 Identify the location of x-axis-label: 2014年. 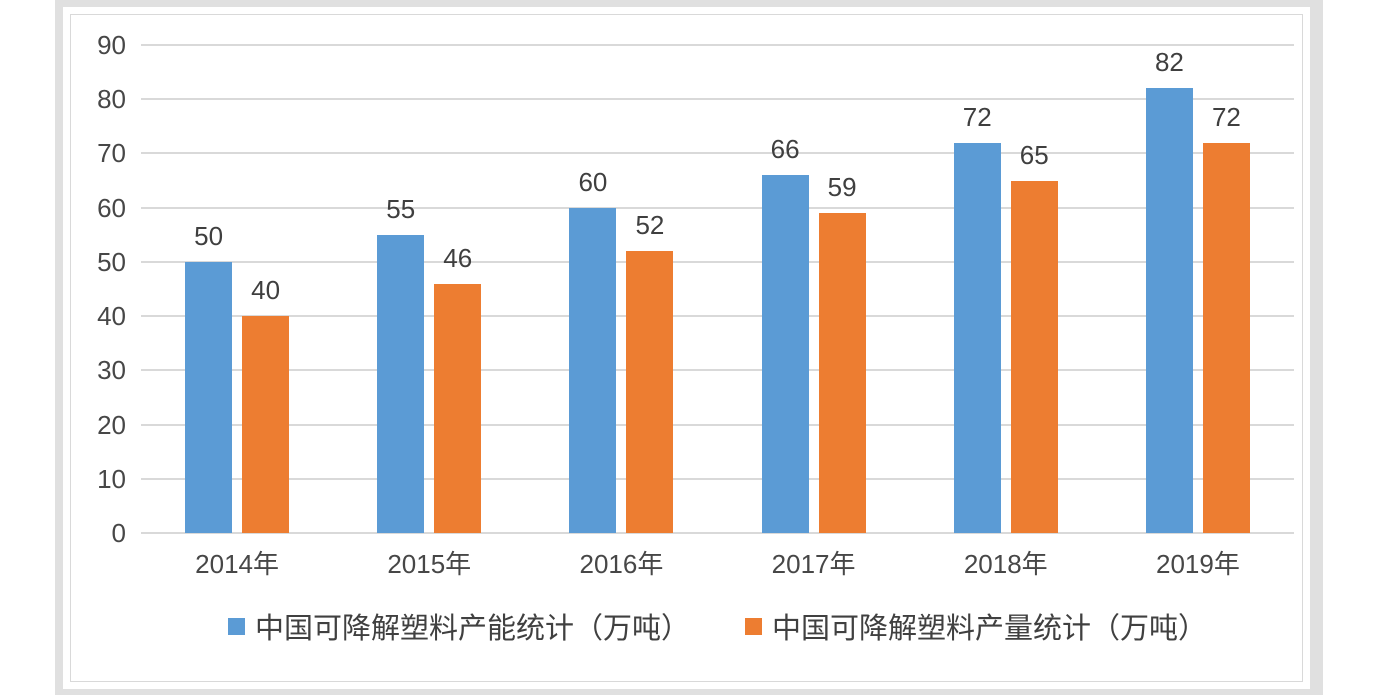
(237, 564).